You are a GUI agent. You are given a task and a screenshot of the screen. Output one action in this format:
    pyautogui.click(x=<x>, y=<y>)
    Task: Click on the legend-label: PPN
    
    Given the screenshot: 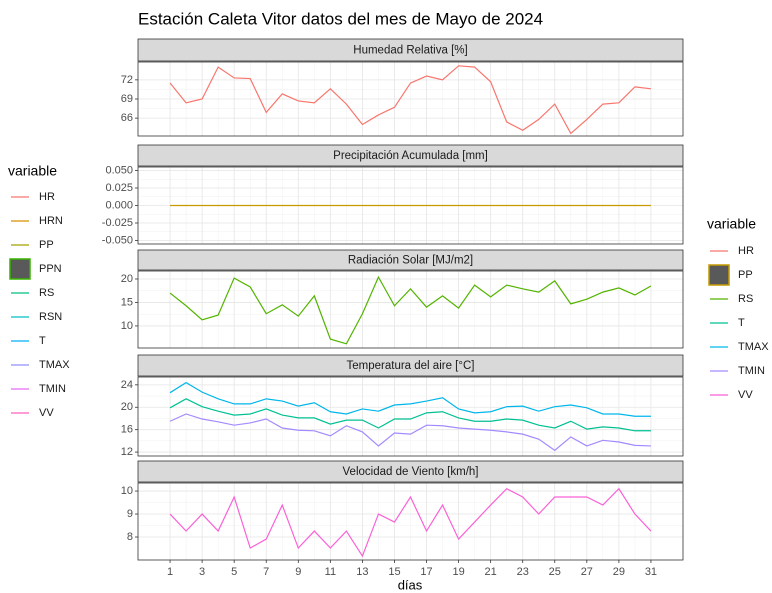 What is the action you would take?
    pyautogui.click(x=50, y=269)
    